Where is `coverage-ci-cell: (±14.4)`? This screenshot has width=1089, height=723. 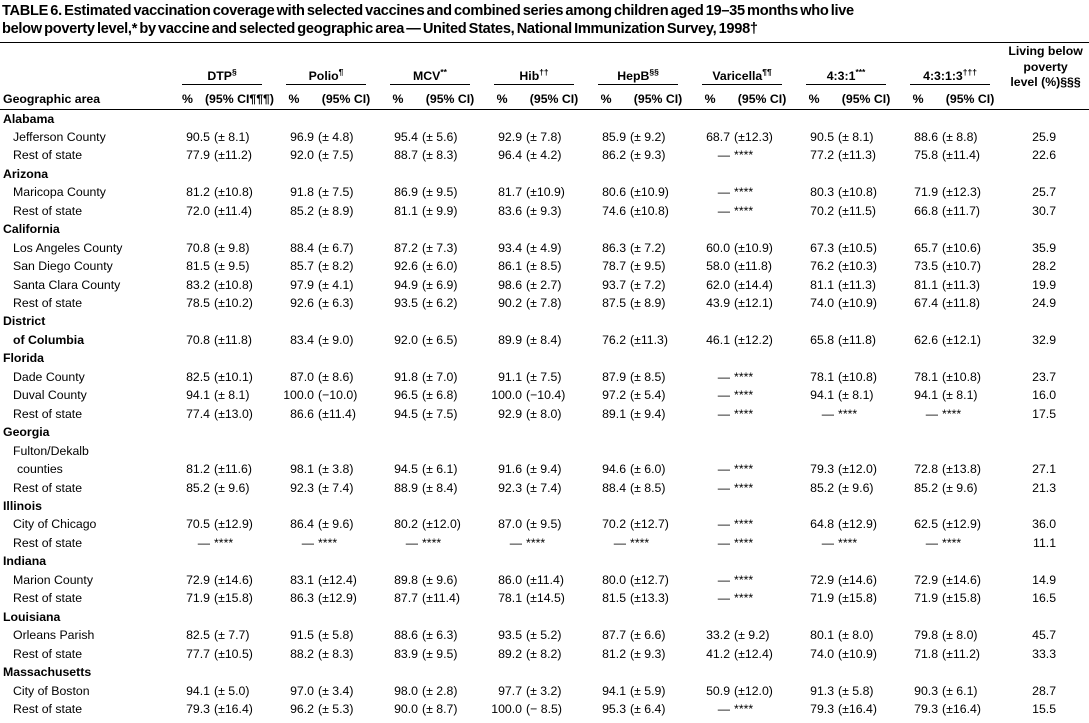 coverage-ci-cell: (±14.4) is located at coordinates (753, 284).